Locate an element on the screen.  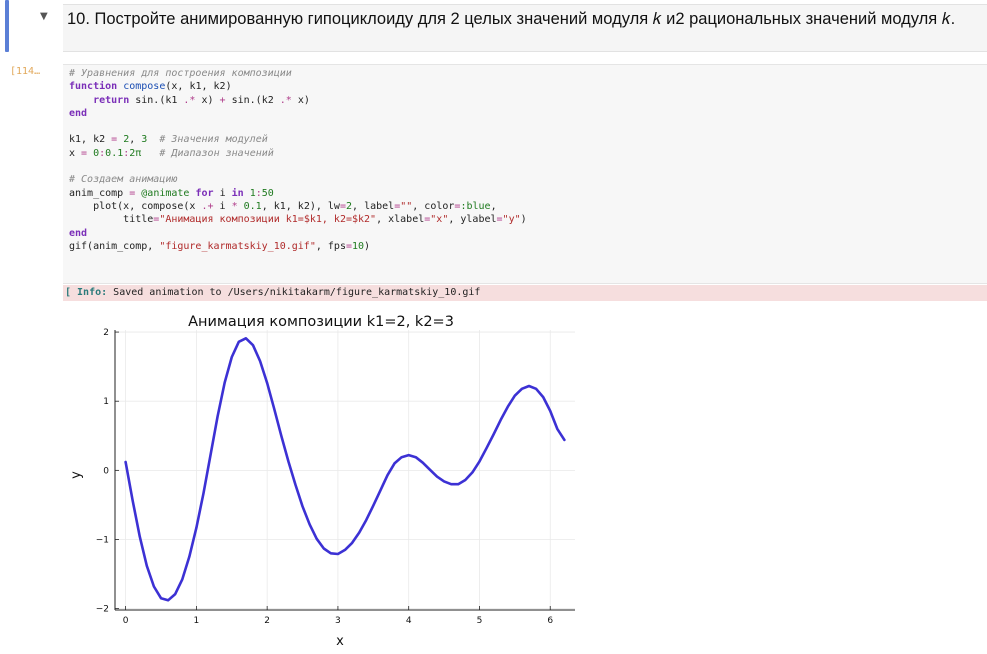
x-tick-label: 1 is located at coordinates (197, 621).